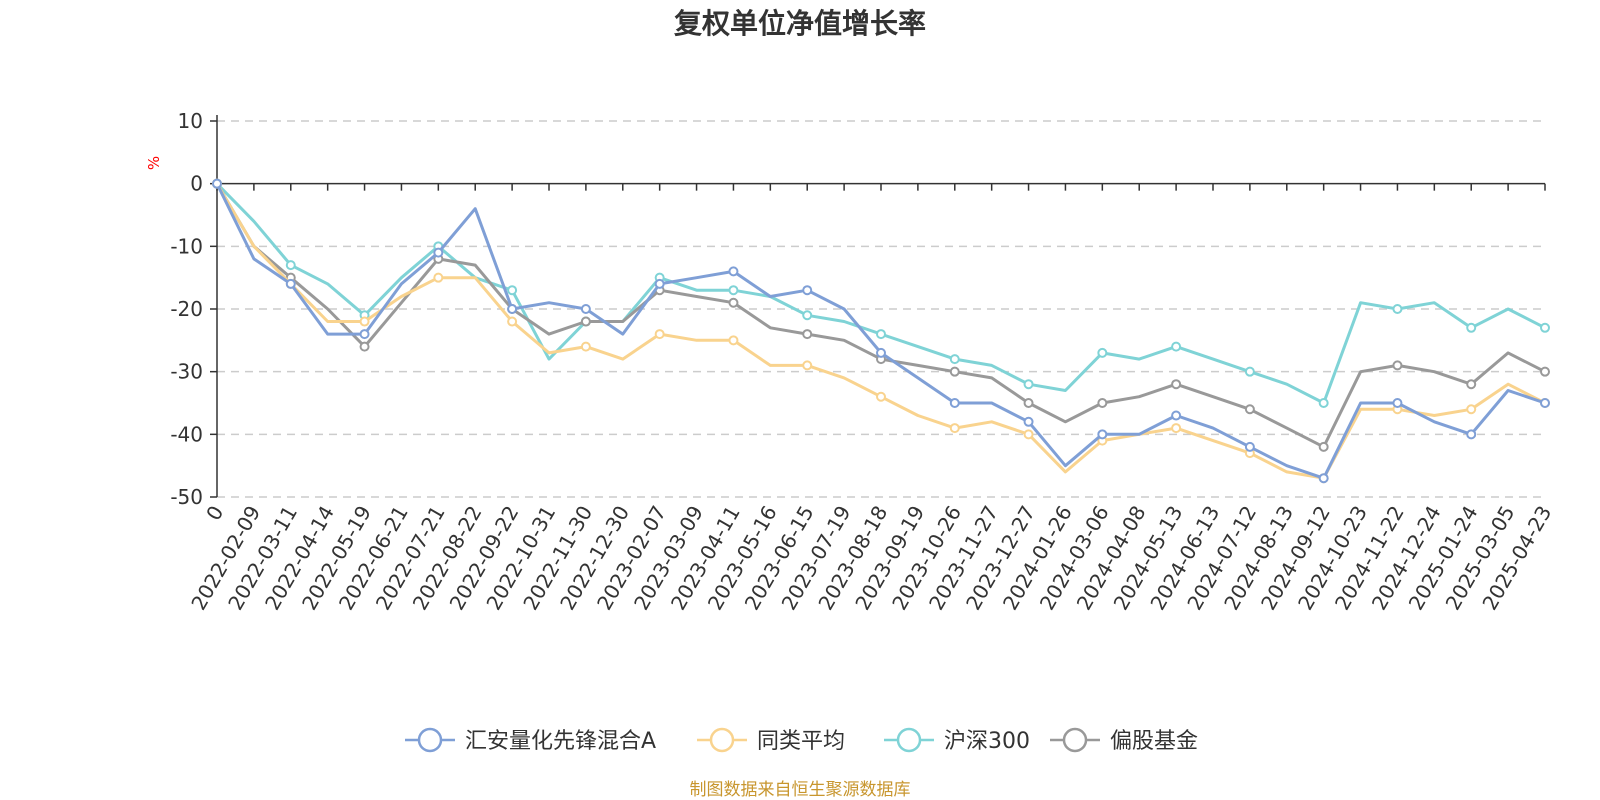 The height and width of the screenshot is (800, 1600). I want to click on chart-title: 复权单位净值增长率, so click(800, 23).